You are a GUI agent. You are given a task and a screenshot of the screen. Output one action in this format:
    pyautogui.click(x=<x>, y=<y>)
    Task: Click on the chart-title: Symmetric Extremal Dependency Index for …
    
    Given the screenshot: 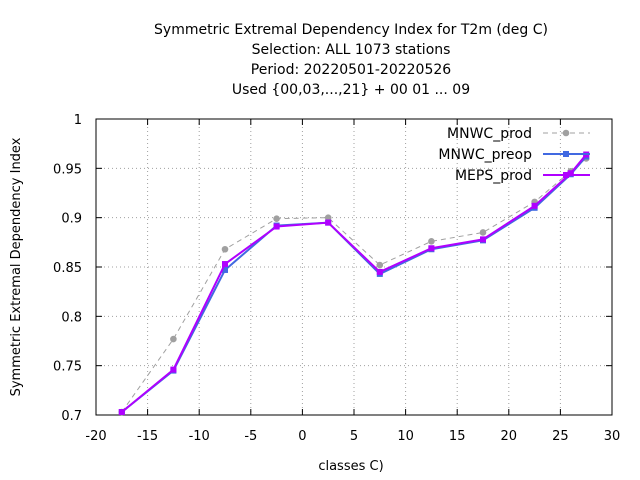 What is the action you would take?
    pyautogui.click(x=351, y=60)
    